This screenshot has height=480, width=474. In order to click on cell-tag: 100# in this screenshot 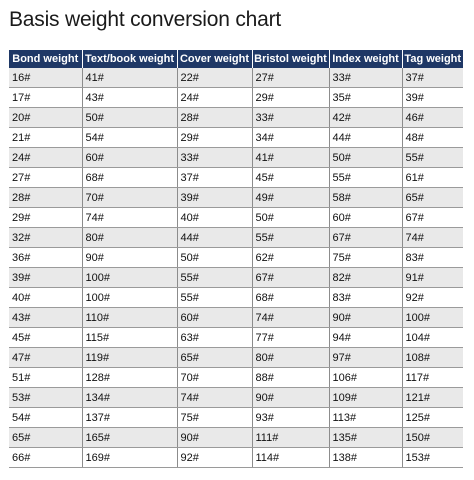, I will do `click(432, 317)`.